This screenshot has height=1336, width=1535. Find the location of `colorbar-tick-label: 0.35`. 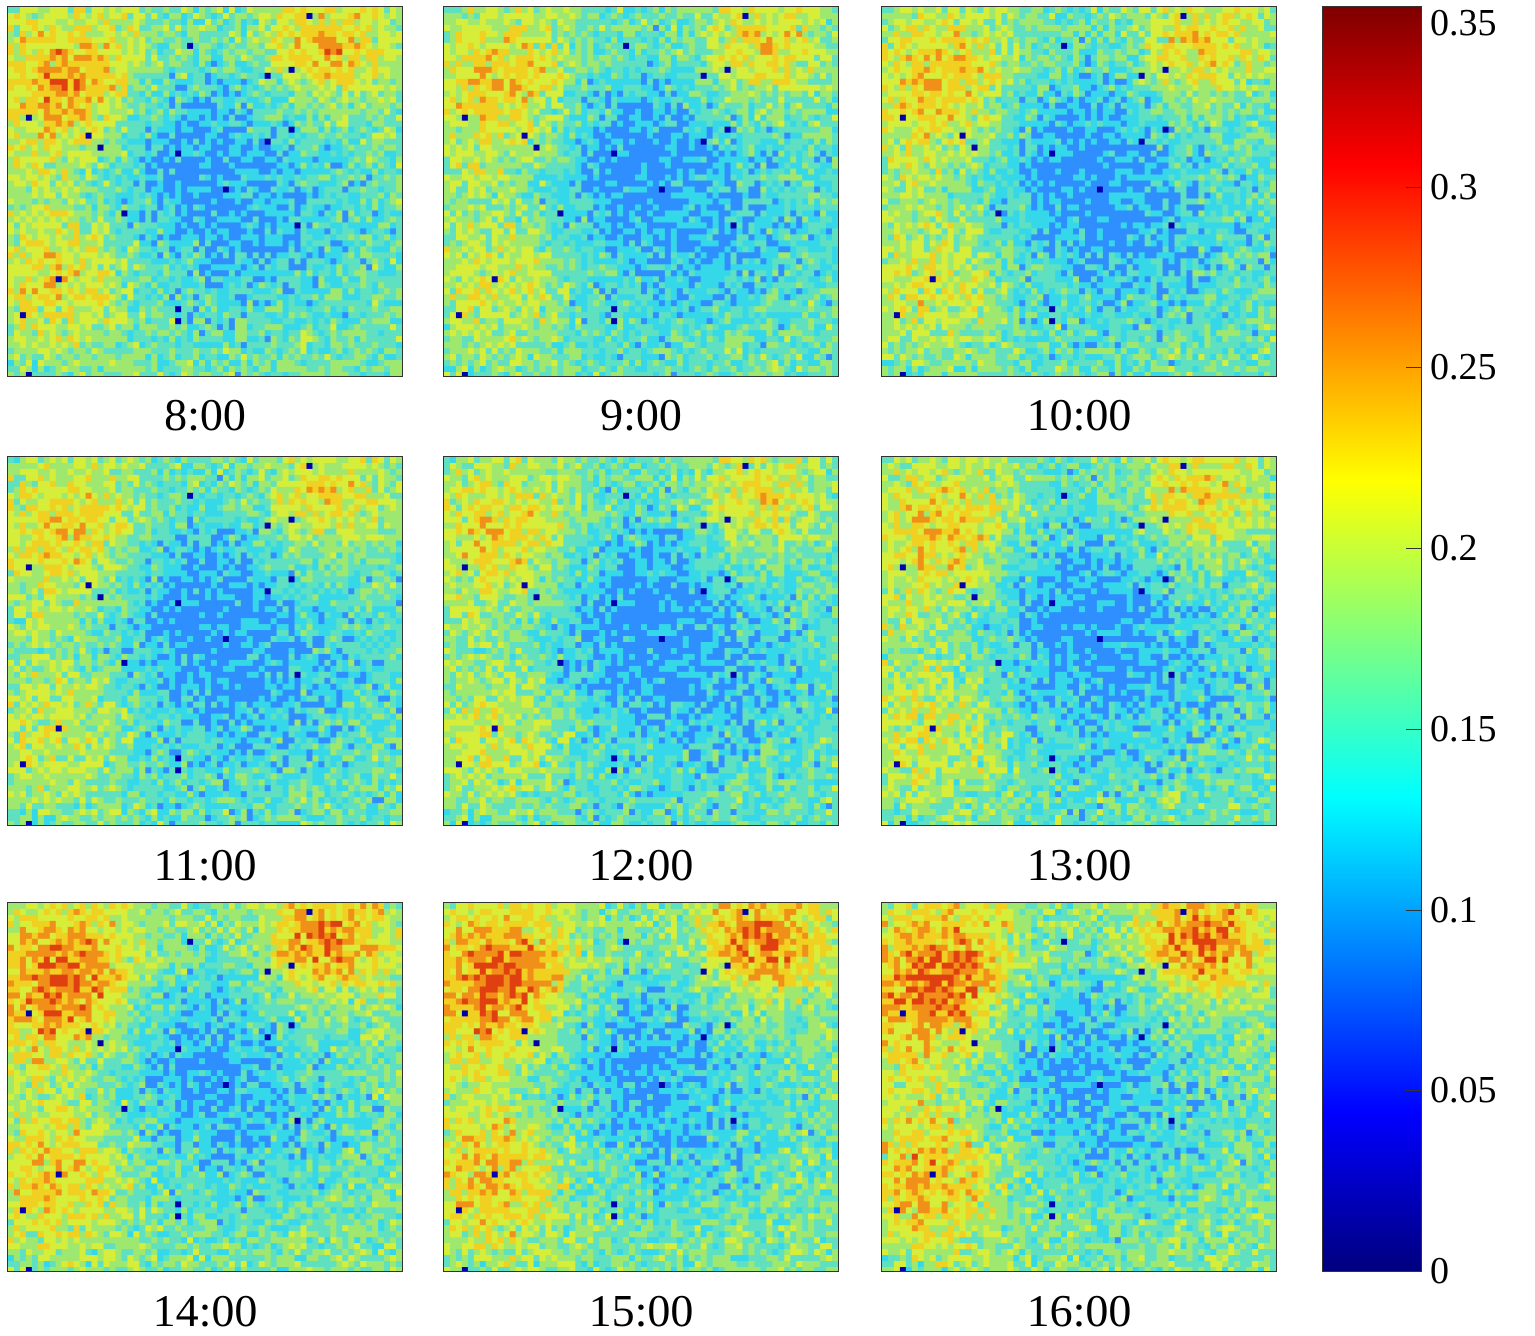

colorbar-tick-label: 0.35 is located at coordinates (1463, 23).